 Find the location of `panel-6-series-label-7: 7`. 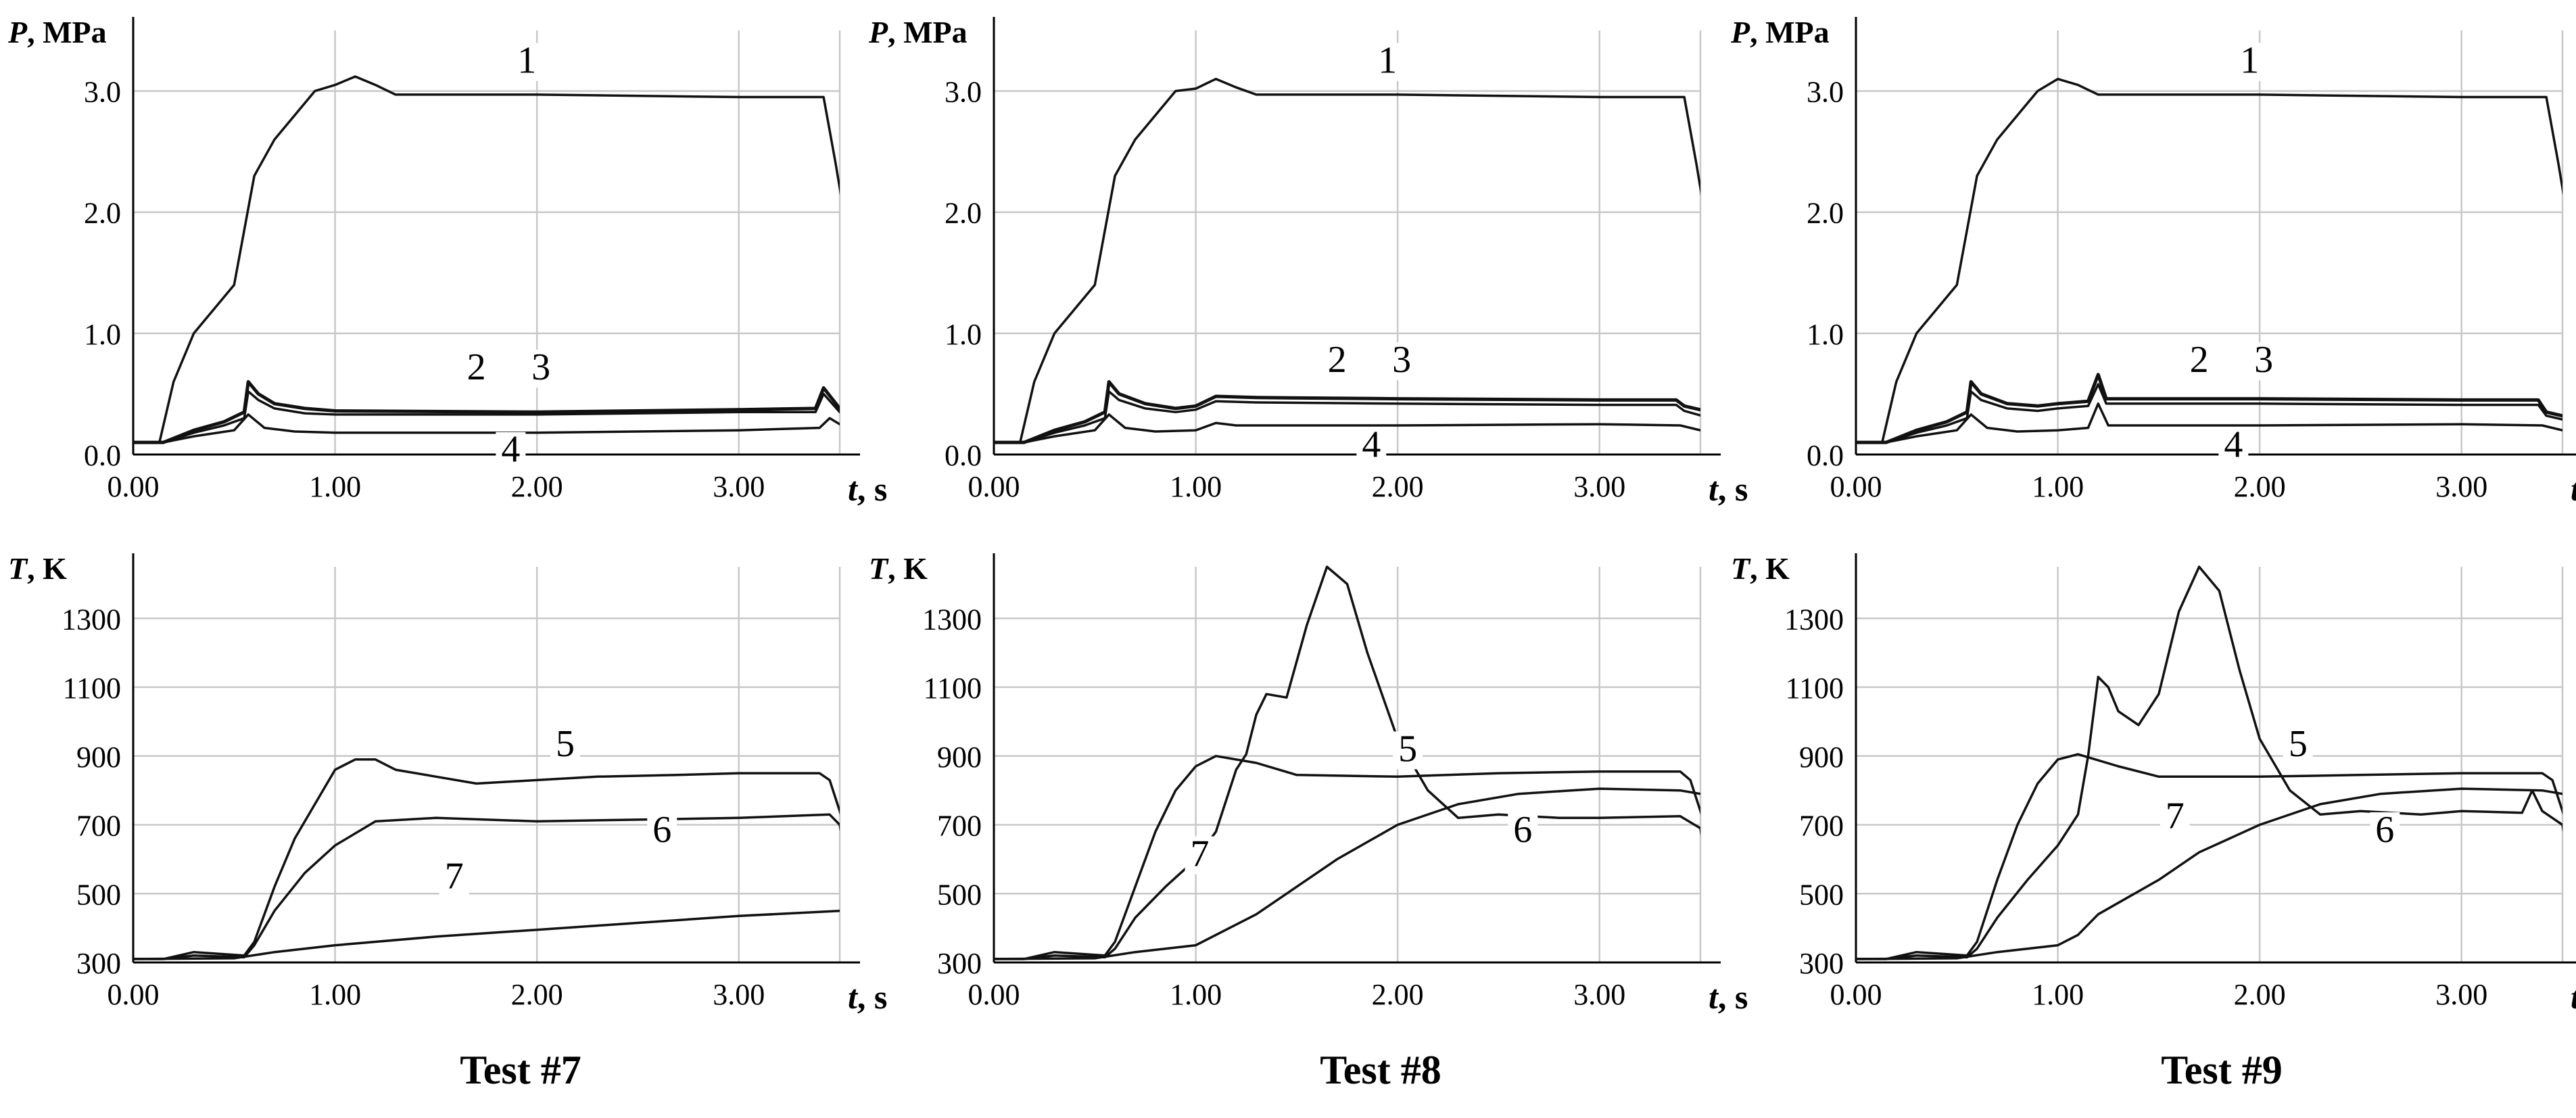

panel-6-series-label-7: 7 is located at coordinates (2175, 816).